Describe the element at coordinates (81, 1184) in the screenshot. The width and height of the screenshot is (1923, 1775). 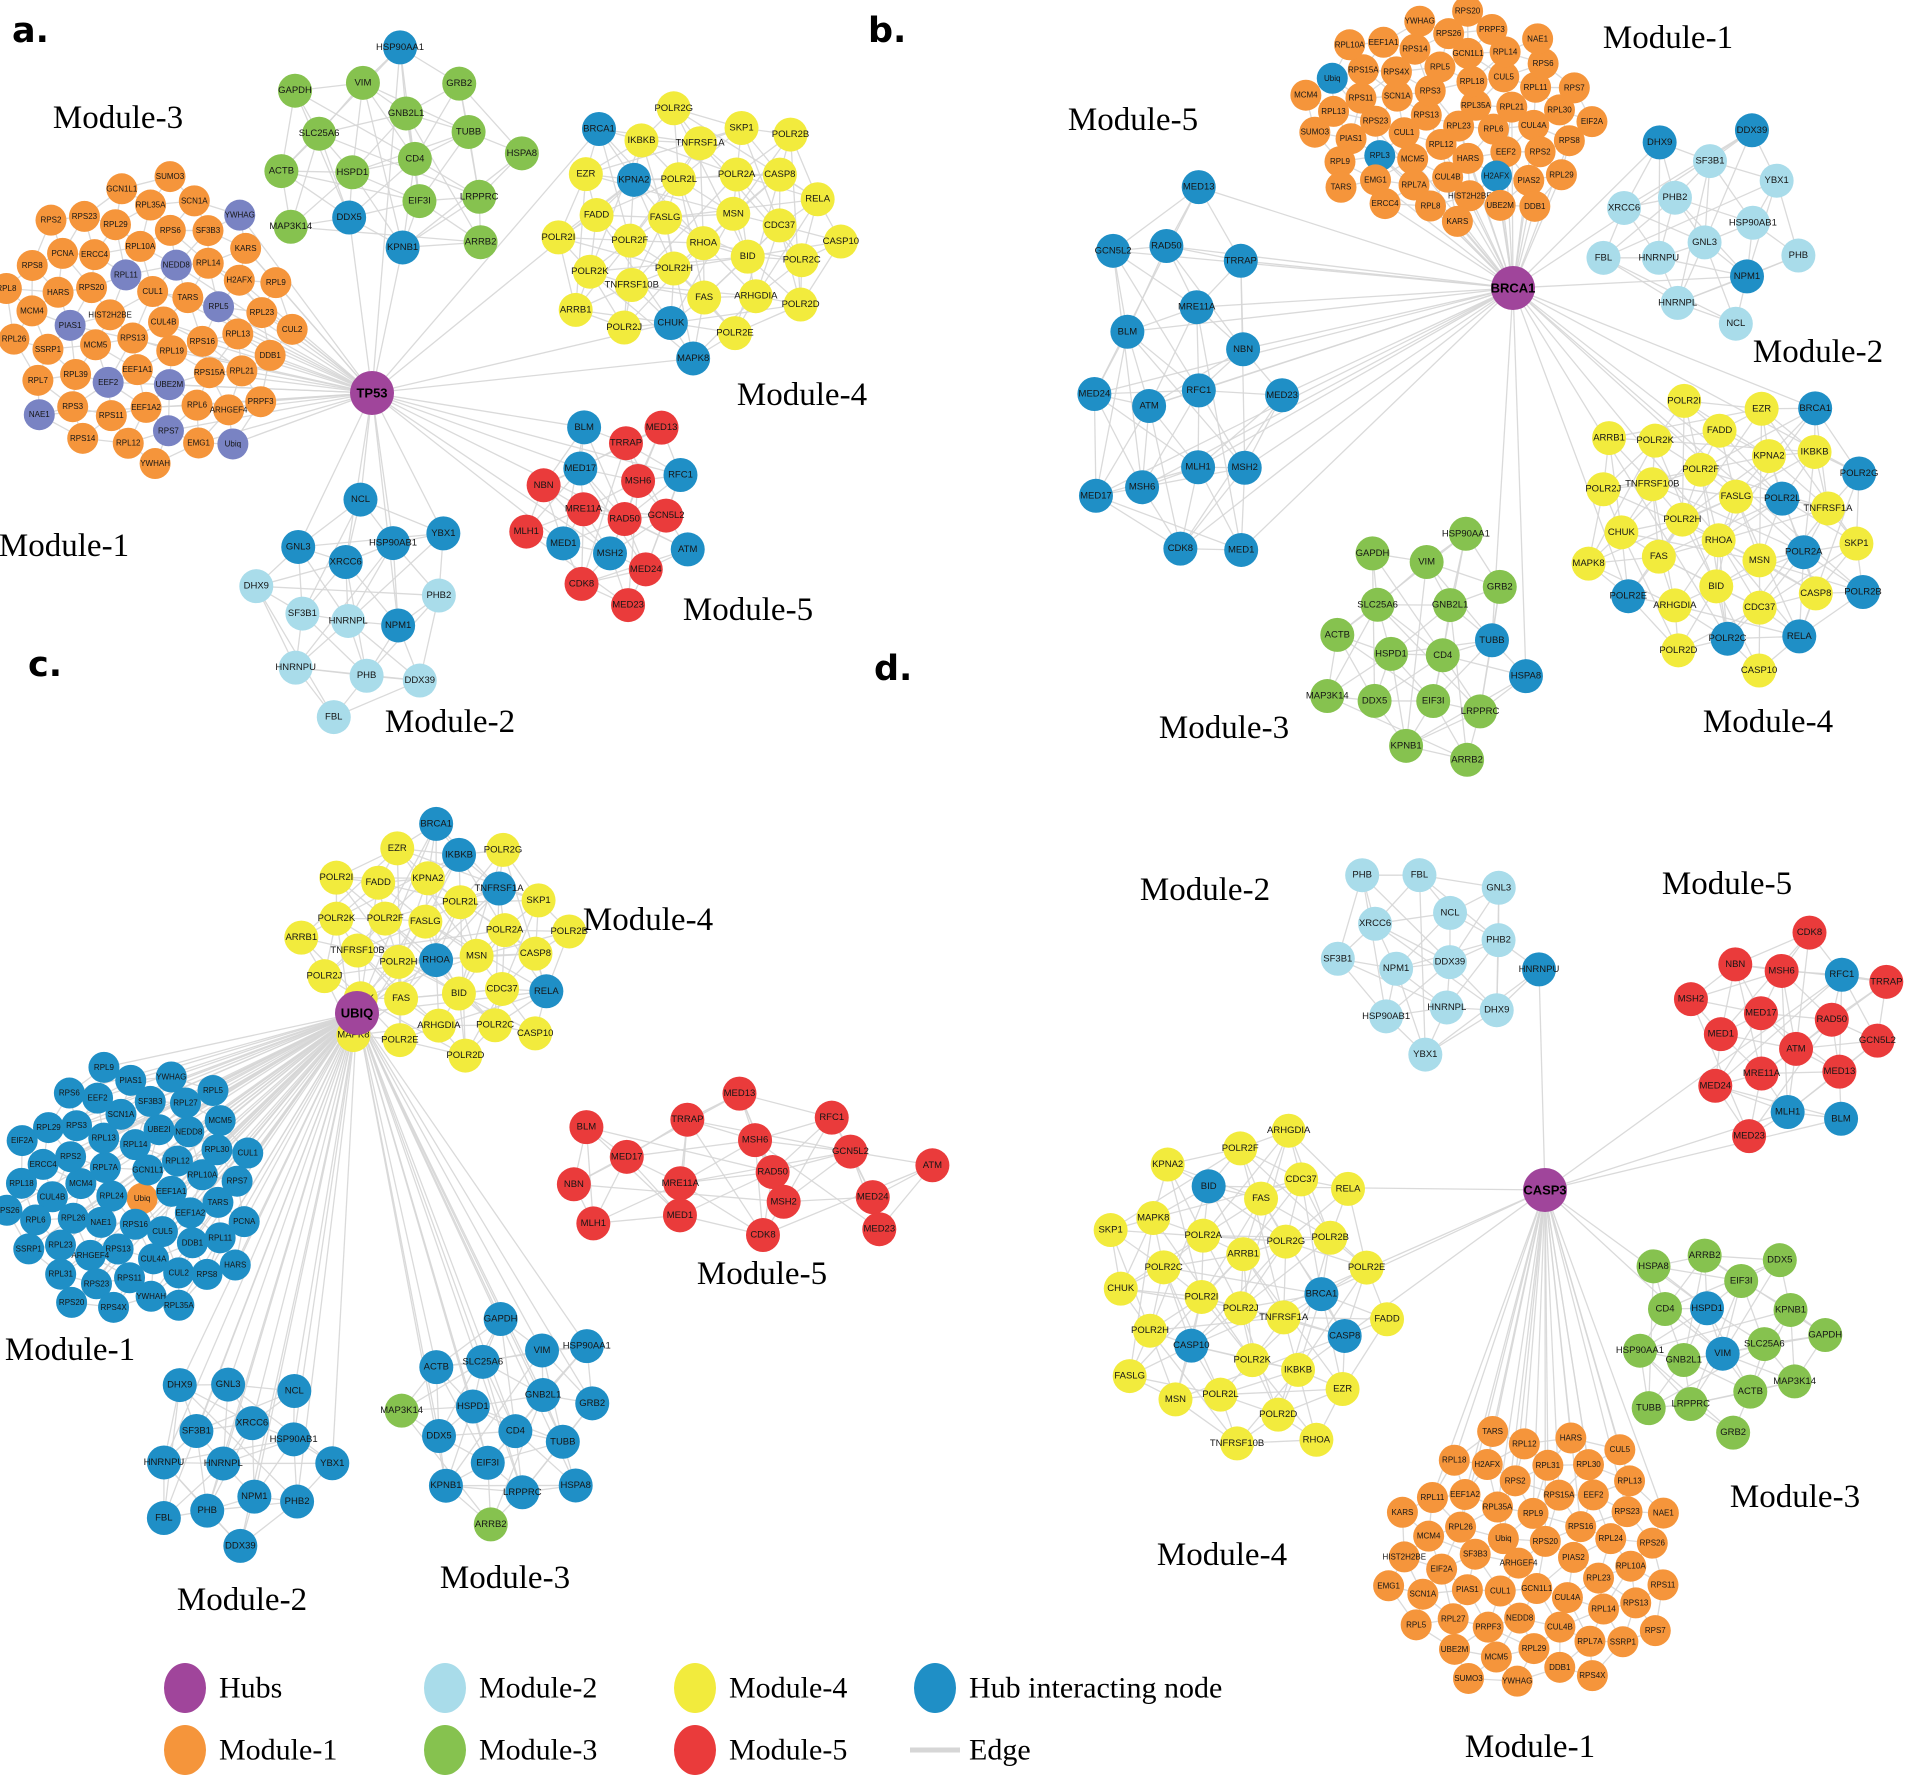
I see `gene-node-MCM4` at that location.